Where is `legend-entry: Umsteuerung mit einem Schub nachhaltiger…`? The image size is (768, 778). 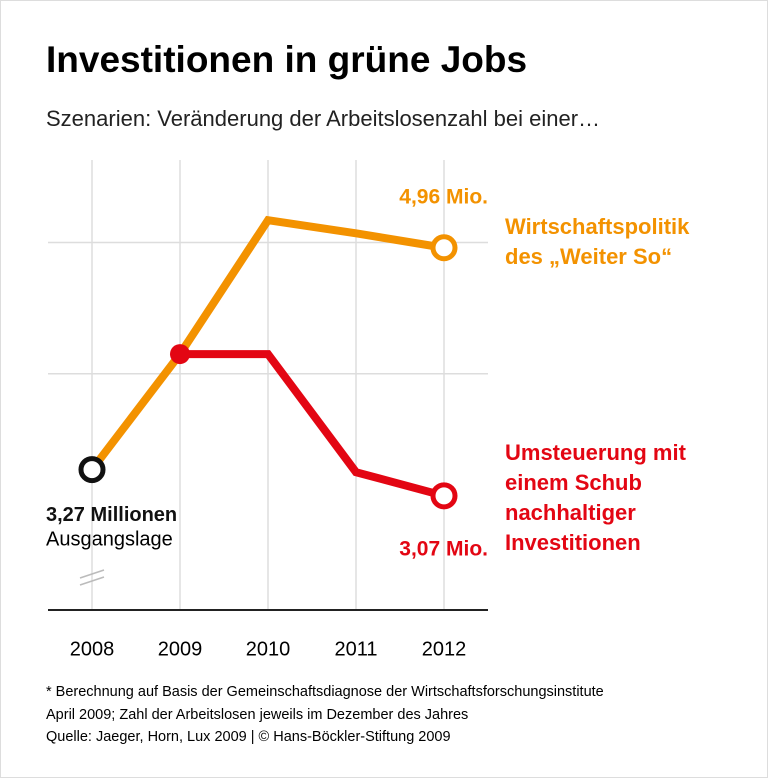 legend-entry: Umsteuerung mit einem Schub nachhaltiger… is located at coordinates (595, 497).